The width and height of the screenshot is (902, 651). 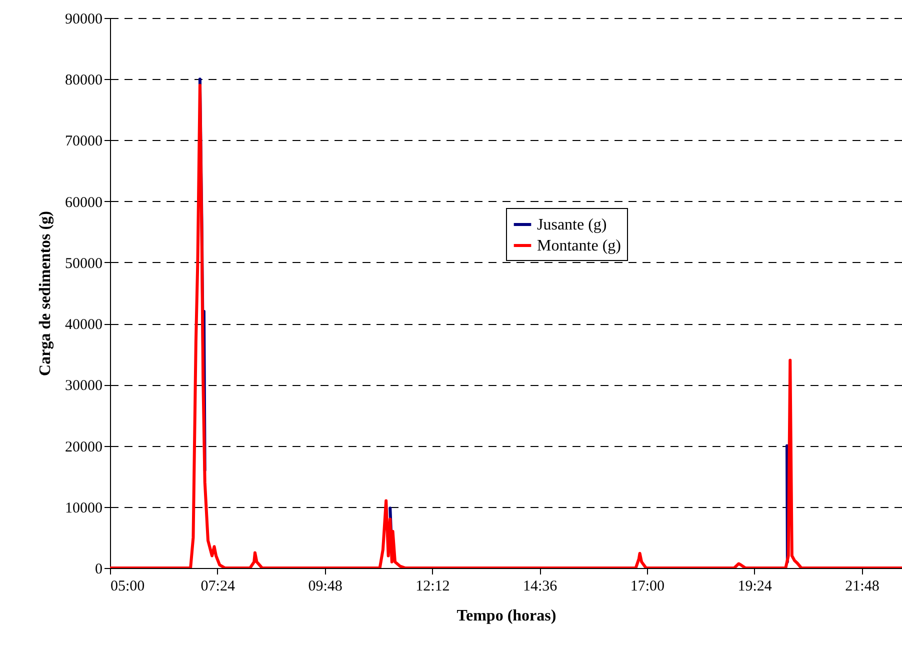 What do you see at coordinates (572, 225) in the screenshot?
I see `legend-label: Jusante (g)` at bounding box center [572, 225].